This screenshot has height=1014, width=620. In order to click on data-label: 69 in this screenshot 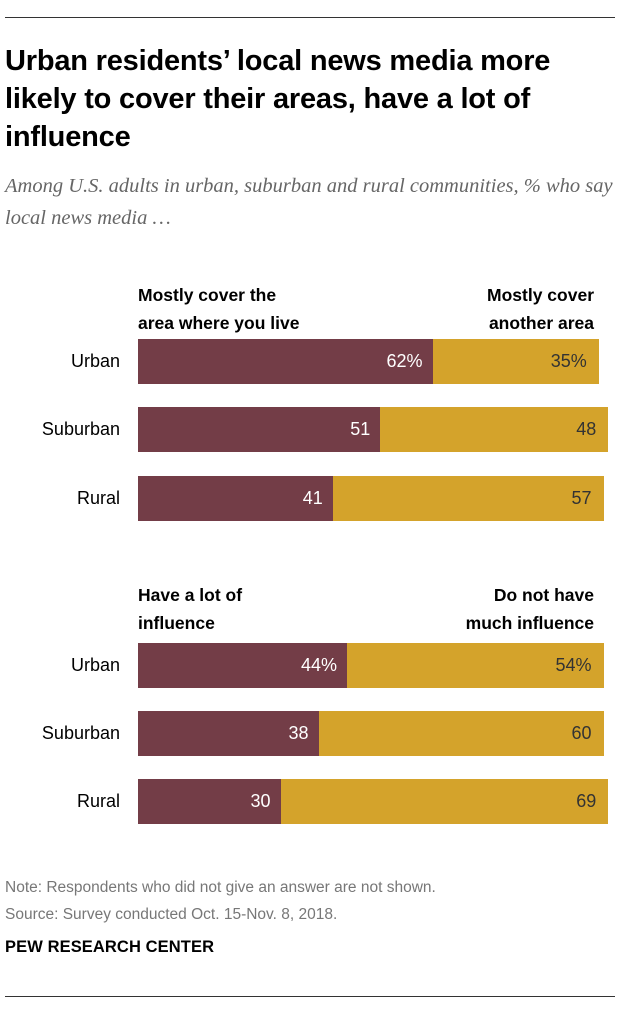, I will do `click(586, 801)`.